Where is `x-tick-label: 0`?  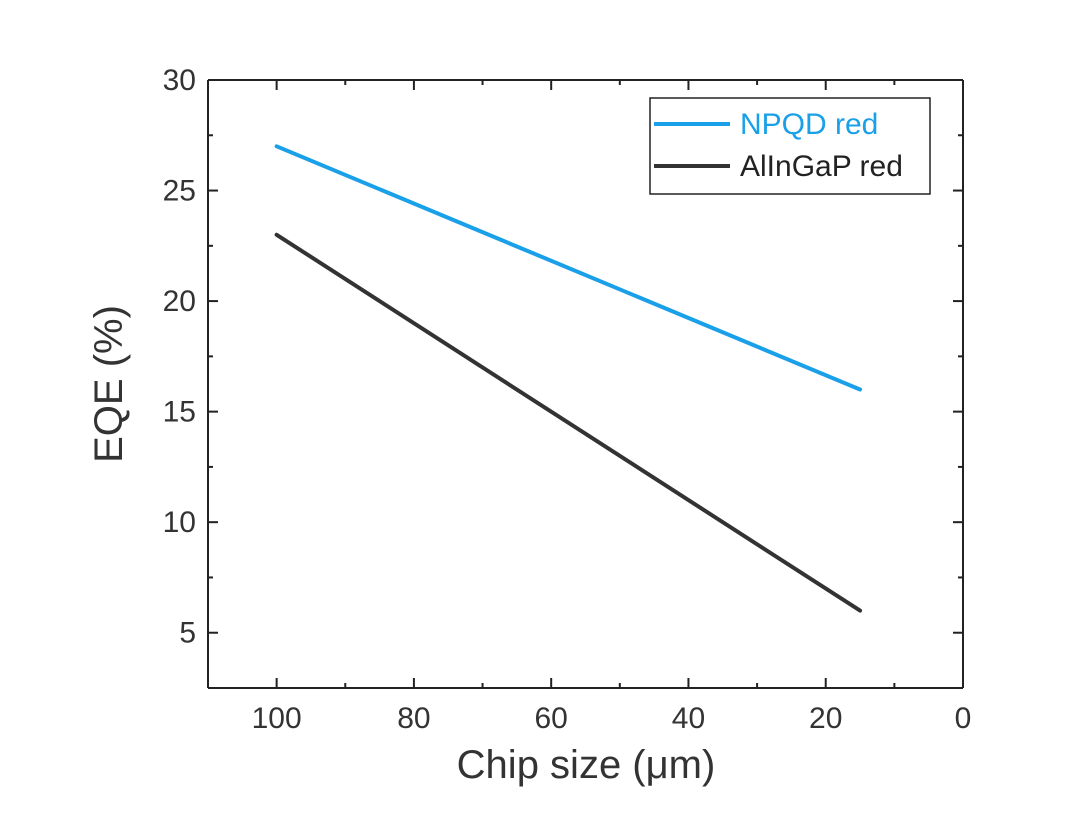 x-tick-label: 0 is located at coordinates (963, 718).